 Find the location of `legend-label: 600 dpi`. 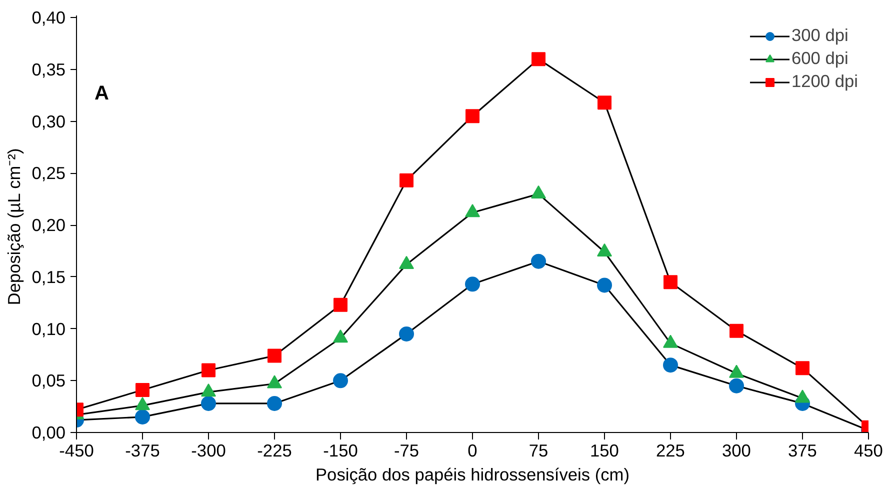

legend-label: 600 dpi is located at coordinates (820, 58).